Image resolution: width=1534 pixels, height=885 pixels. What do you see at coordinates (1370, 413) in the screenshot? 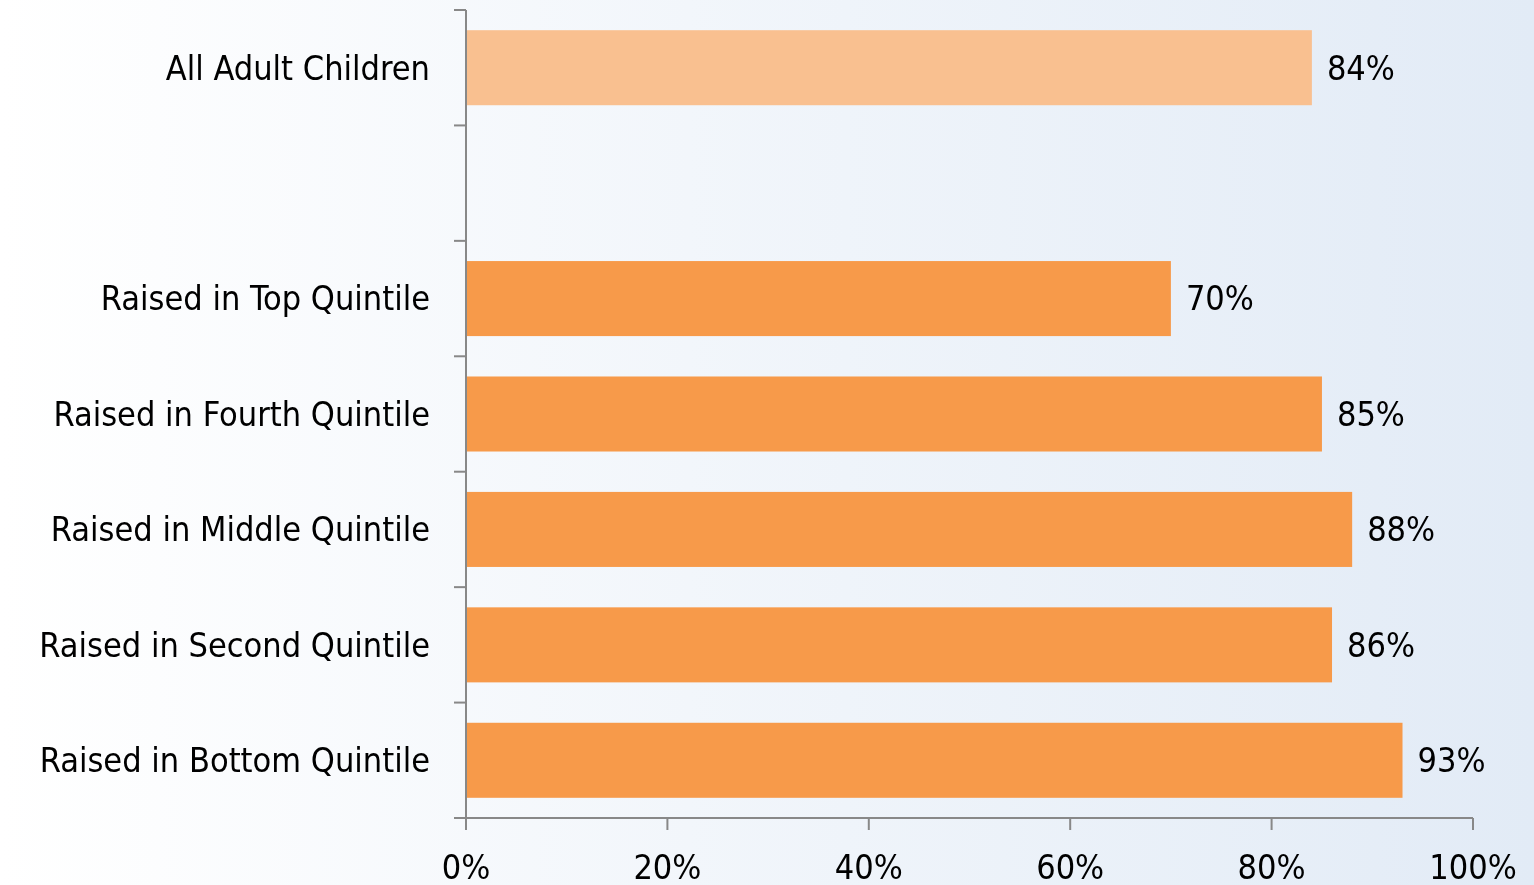
I see `data-label: 85%` at bounding box center [1370, 413].